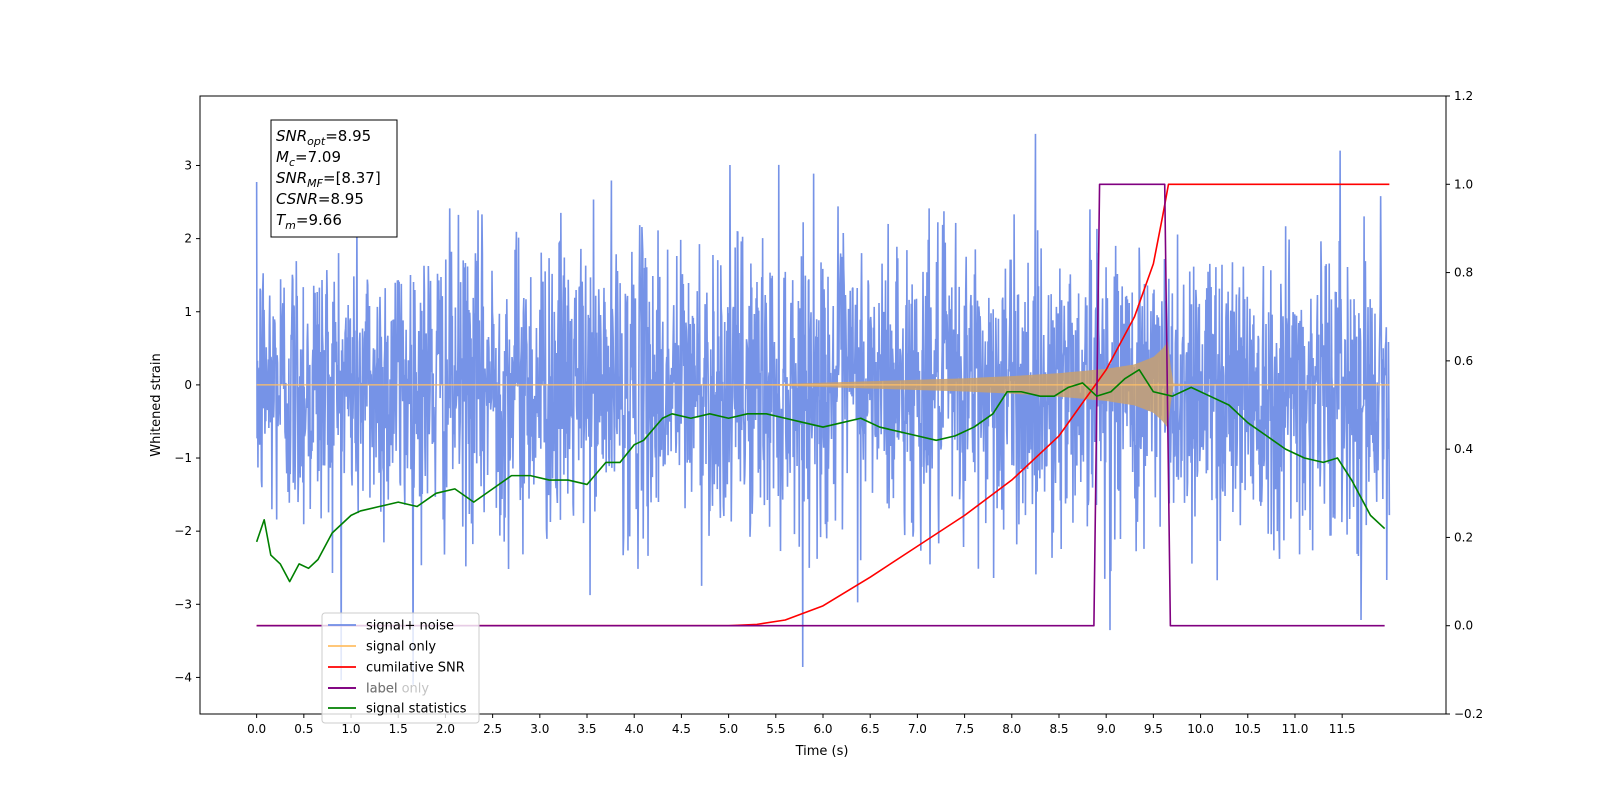  Describe the element at coordinates (410, 626) in the screenshot. I see `legend-label: signal+ noise` at that location.